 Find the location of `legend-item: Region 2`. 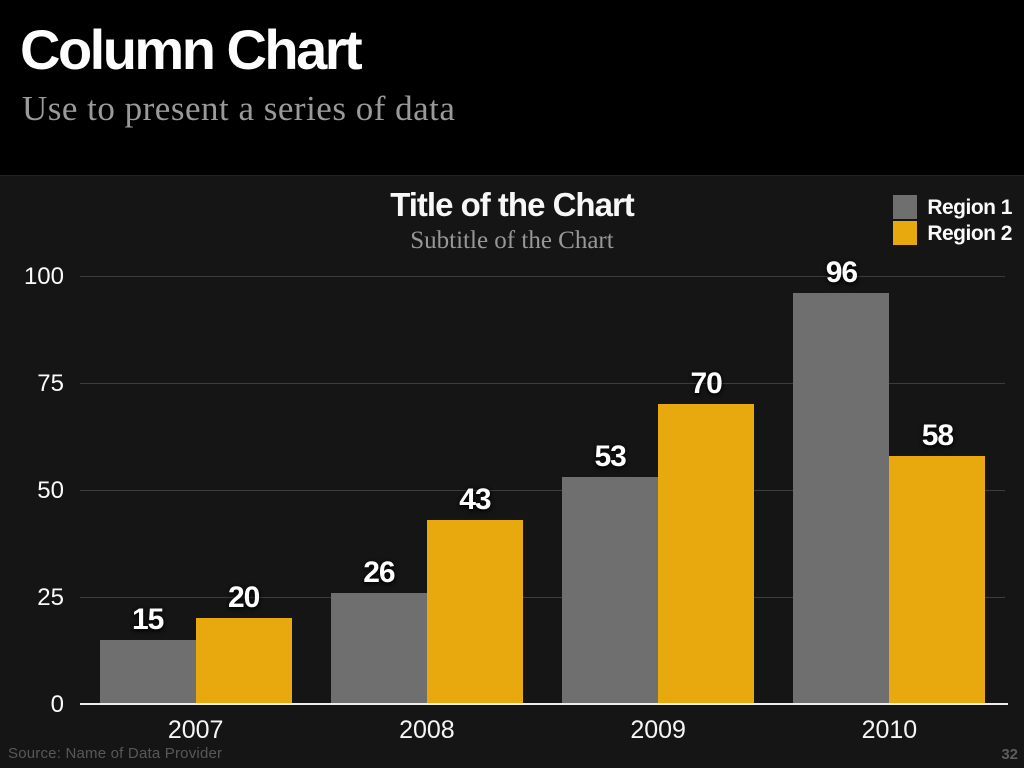

legend-item: Region 2 is located at coordinates (952, 233).